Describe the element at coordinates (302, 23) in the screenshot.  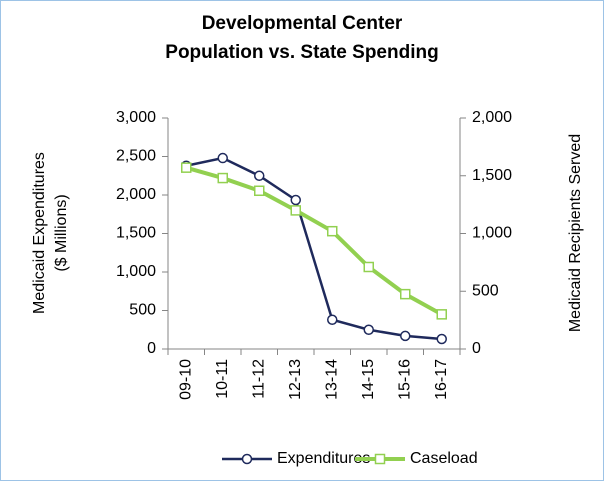
I see `chart-title: Developmental Center` at that location.